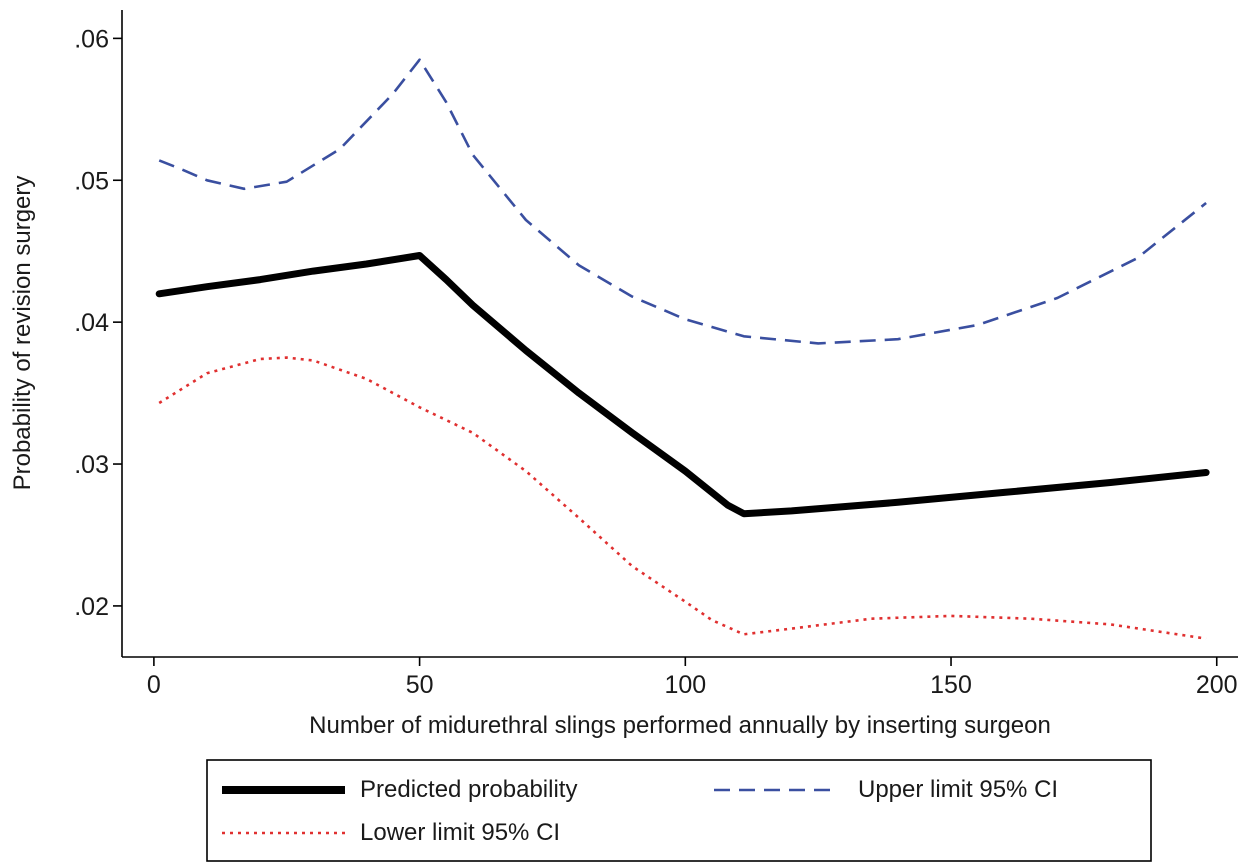  I want to click on y-tick-label: .06, so click(91, 39).